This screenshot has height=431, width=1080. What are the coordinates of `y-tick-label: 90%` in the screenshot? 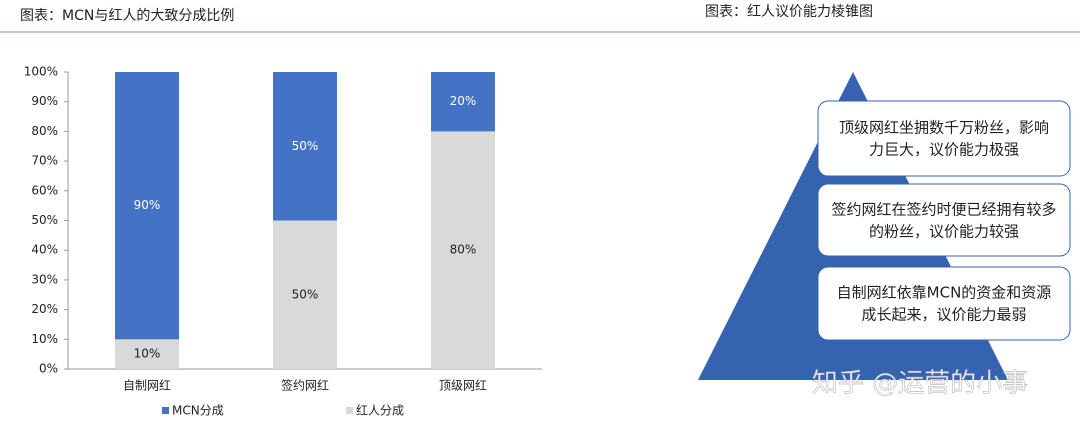 It's located at (44, 101).